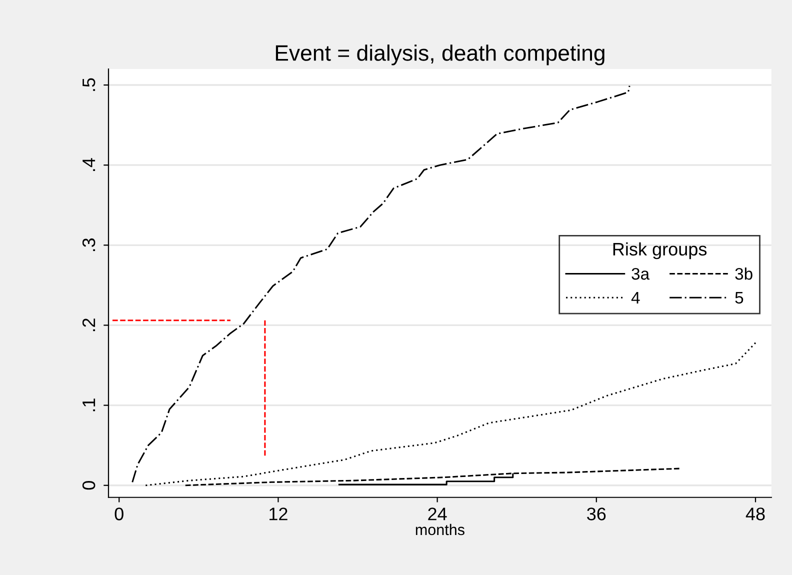 This screenshot has height=575, width=792. What do you see at coordinates (432, 477) in the screenshot?
I see `line-series` at bounding box center [432, 477].